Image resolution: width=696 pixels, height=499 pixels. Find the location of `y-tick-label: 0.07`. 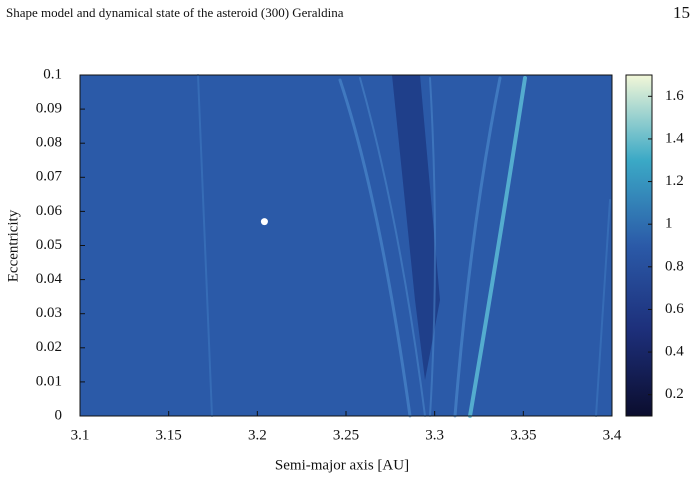

y-tick-label: 0.07 is located at coordinates (49, 177).